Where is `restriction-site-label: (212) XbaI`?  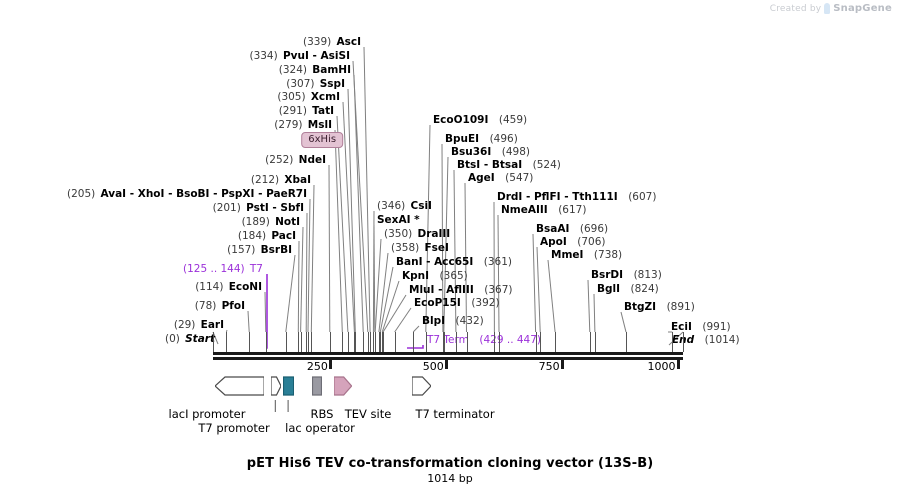 restriction-site-label: (212) XbaI is located at coordinates (281, 180).